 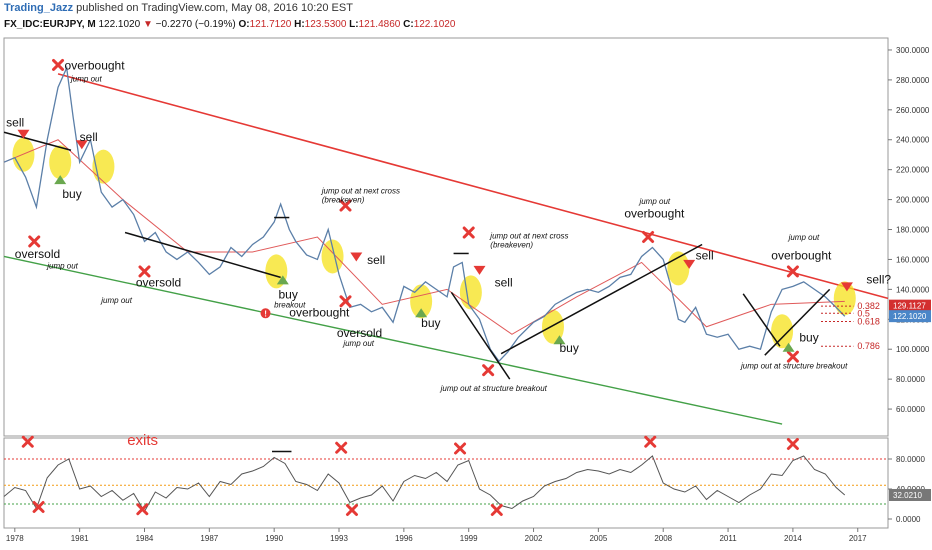 What do you see at coordinates (299, 24) in the screenshot?
I see `high-label: H:` at bounding box center [299, 24].